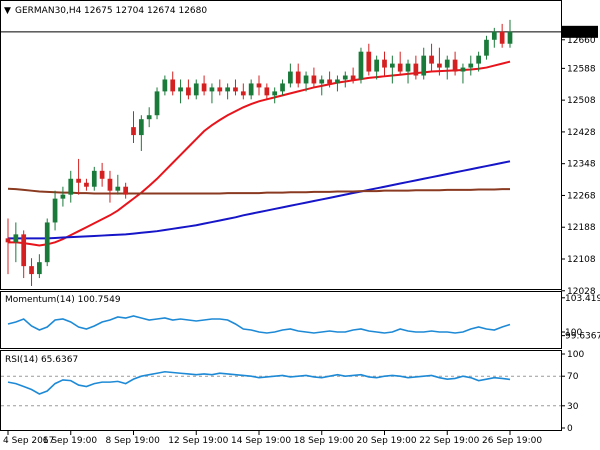 The width and height of the screenshot is (600, 450). What do you see at coordinates (198, 441) in the screenshot?
I see `time-tick-label: 12 Sep 19:00` at bounding box center [198, 441].